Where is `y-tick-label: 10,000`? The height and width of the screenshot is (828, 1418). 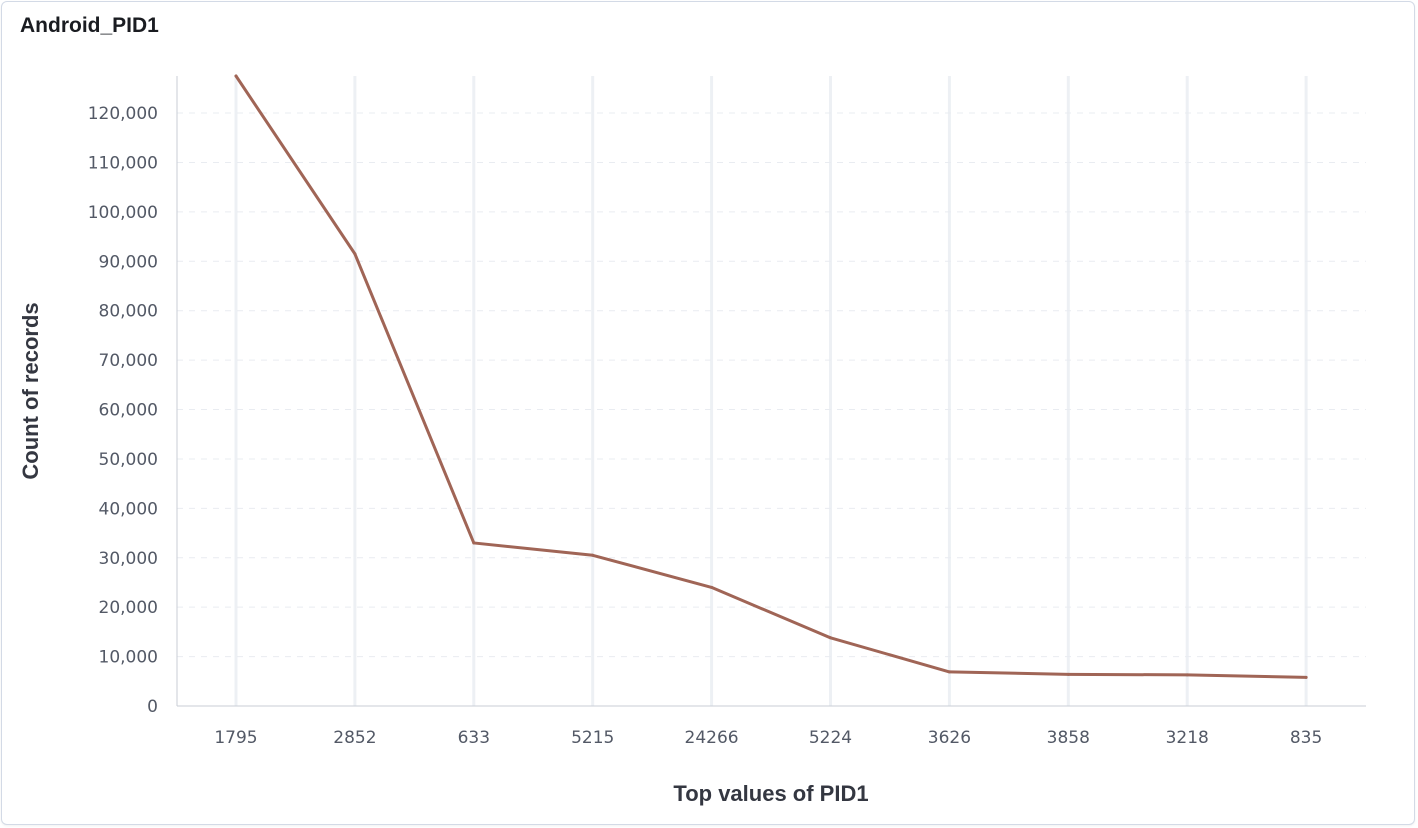 y-tick-label: 10,000 is located at coordinates (128, 658).